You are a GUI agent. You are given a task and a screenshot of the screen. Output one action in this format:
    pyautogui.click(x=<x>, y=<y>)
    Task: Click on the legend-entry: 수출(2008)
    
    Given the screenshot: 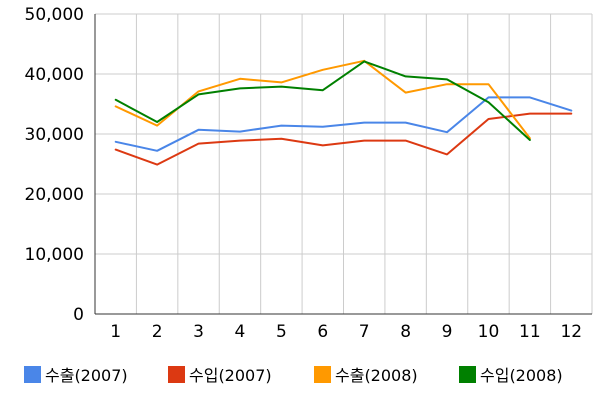 What is the action you would take?
    pyautogui.click(x=366, y=375)
    